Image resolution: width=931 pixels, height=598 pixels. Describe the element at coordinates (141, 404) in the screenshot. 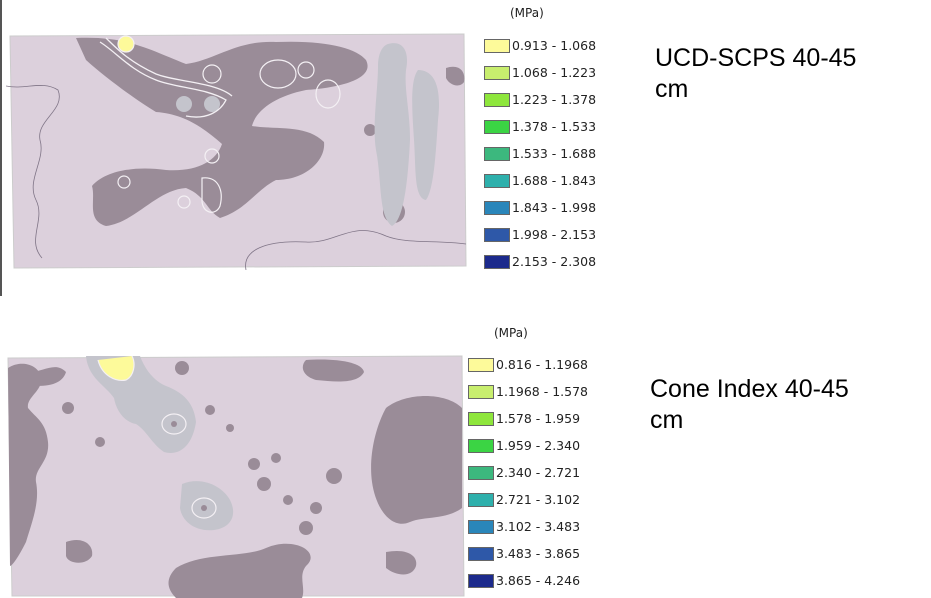

I see `light-zone-north` at that location.